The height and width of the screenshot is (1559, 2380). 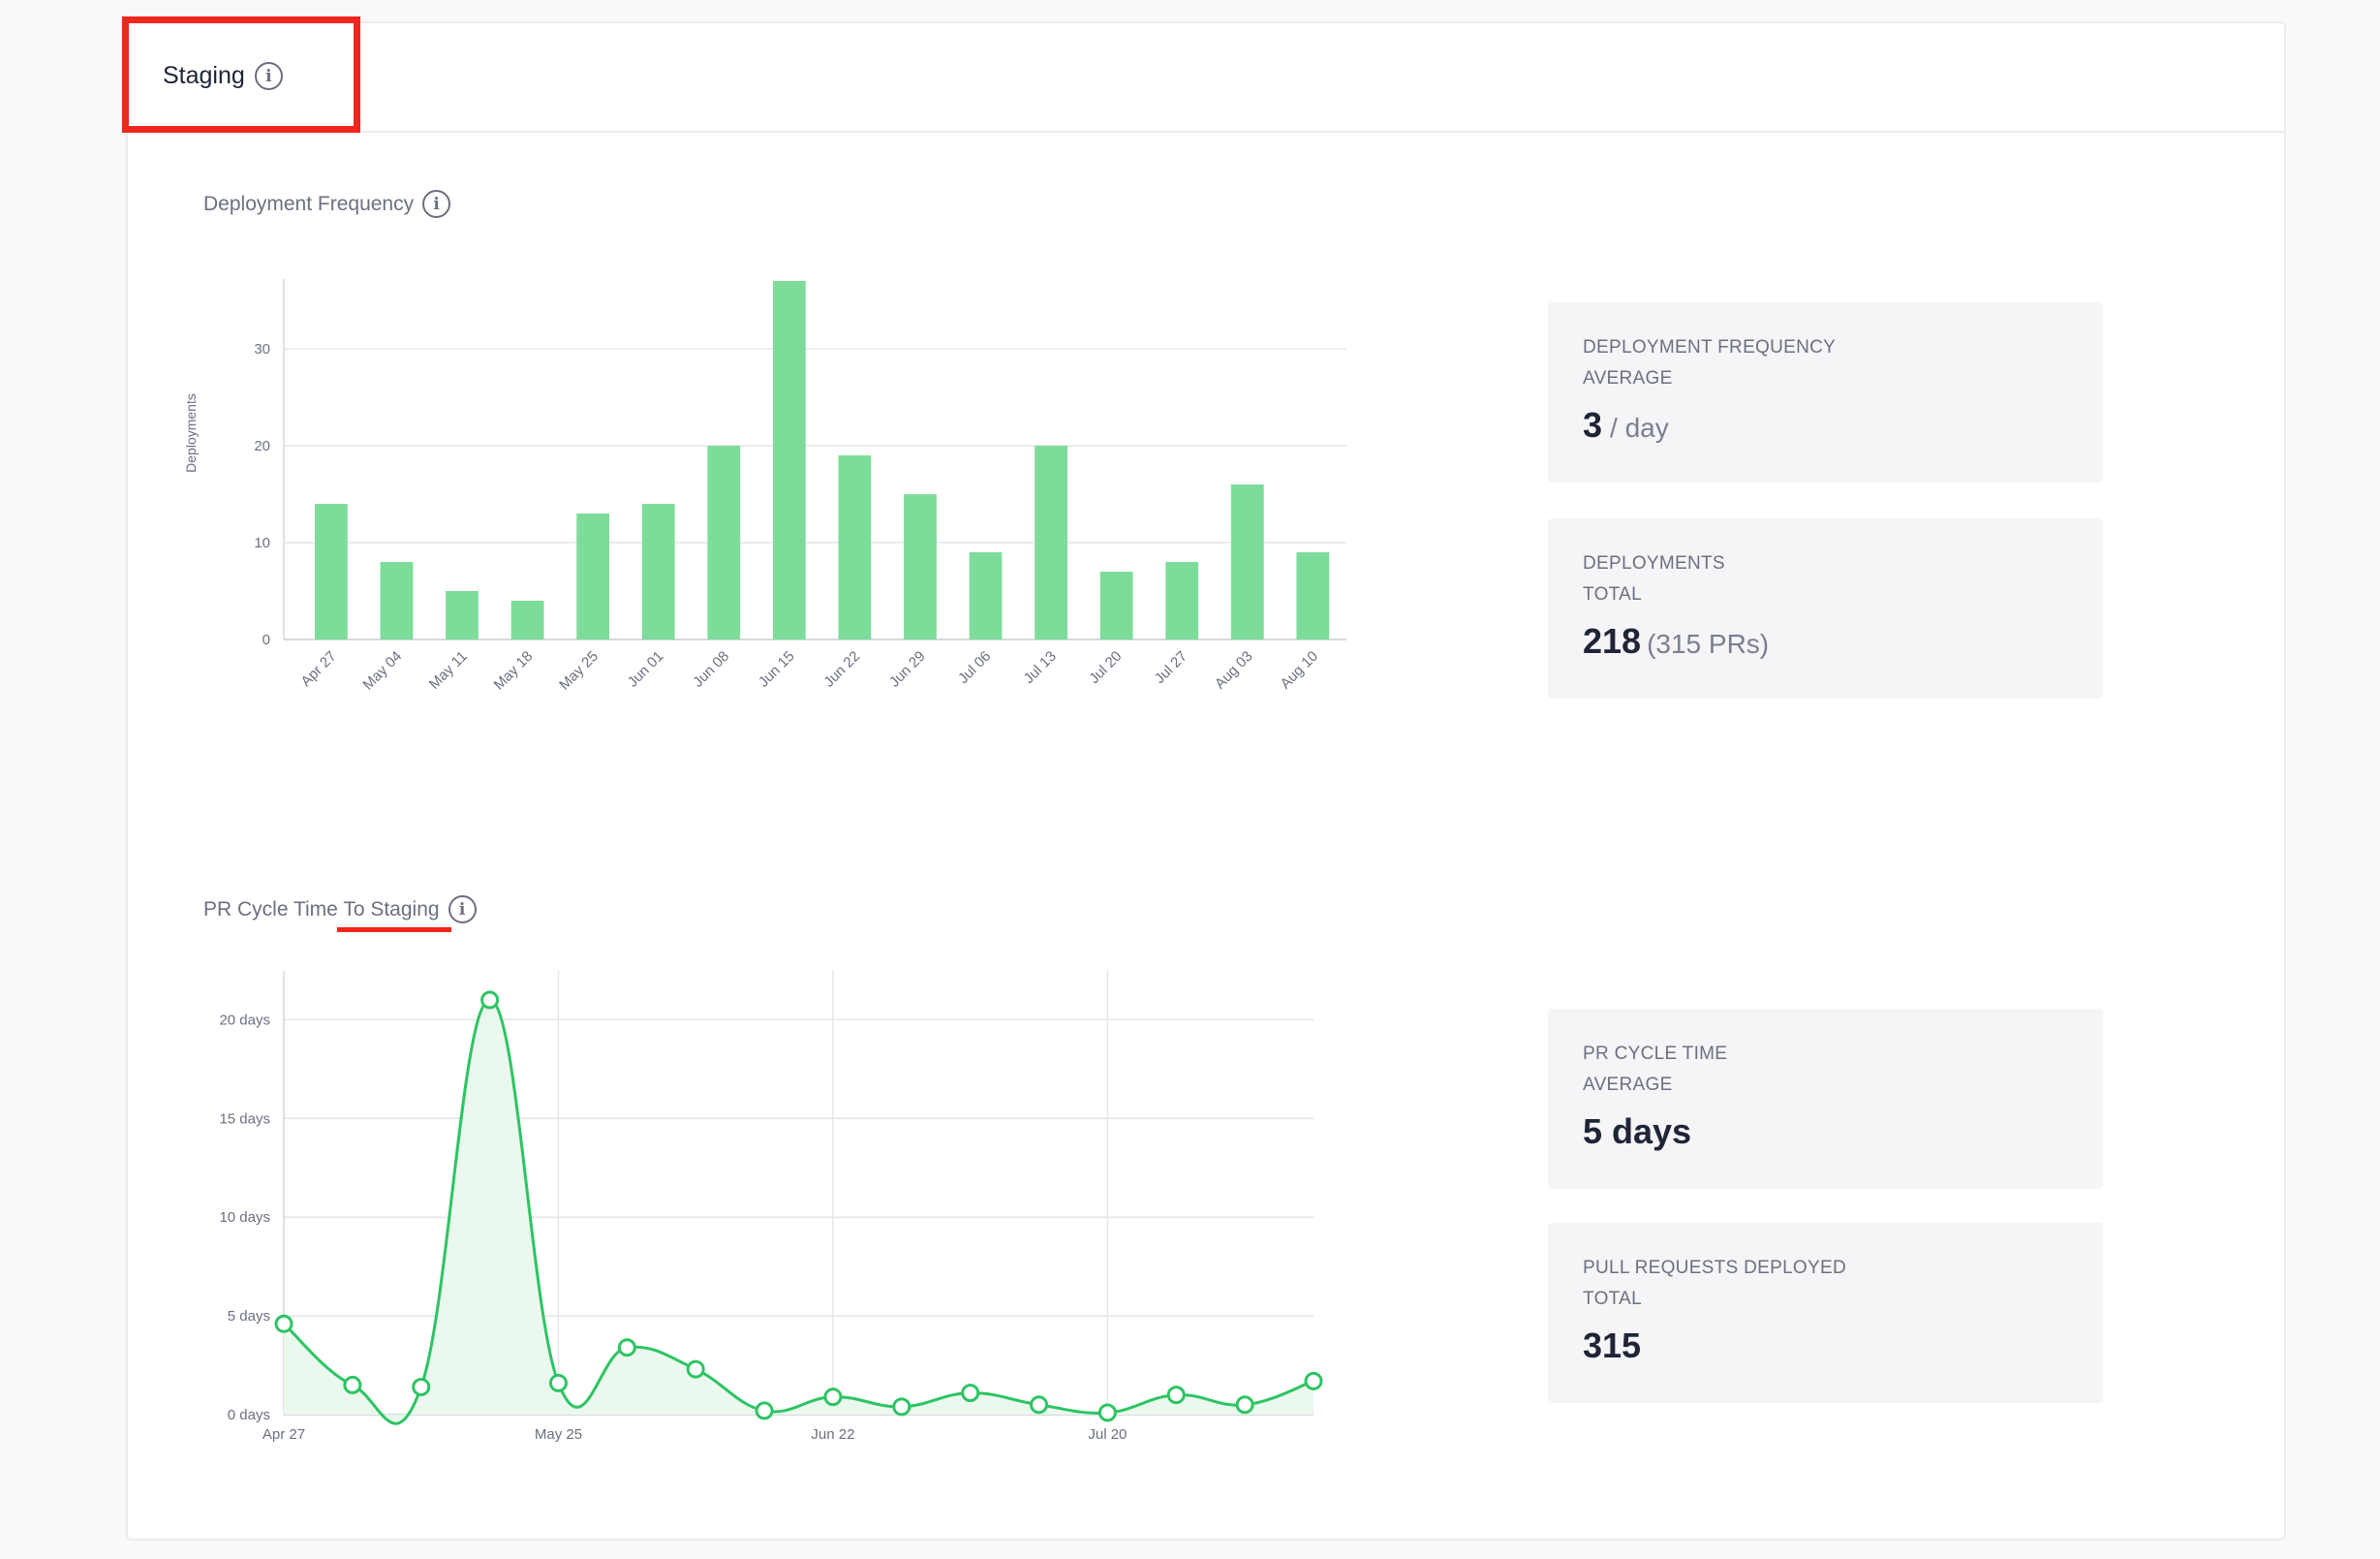 I want to click on stat-label: DEPLOYMENTS, so click(x=1654, y=564).